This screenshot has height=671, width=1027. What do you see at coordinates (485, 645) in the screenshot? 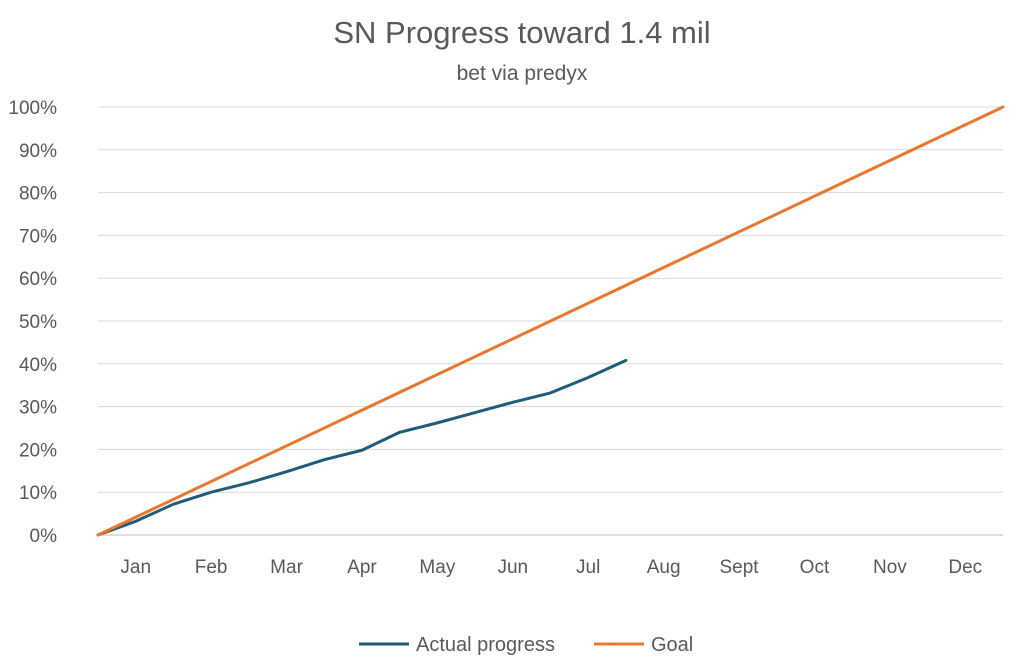
I see `legend-label: Actual progress` at bounding box center [485, 645].